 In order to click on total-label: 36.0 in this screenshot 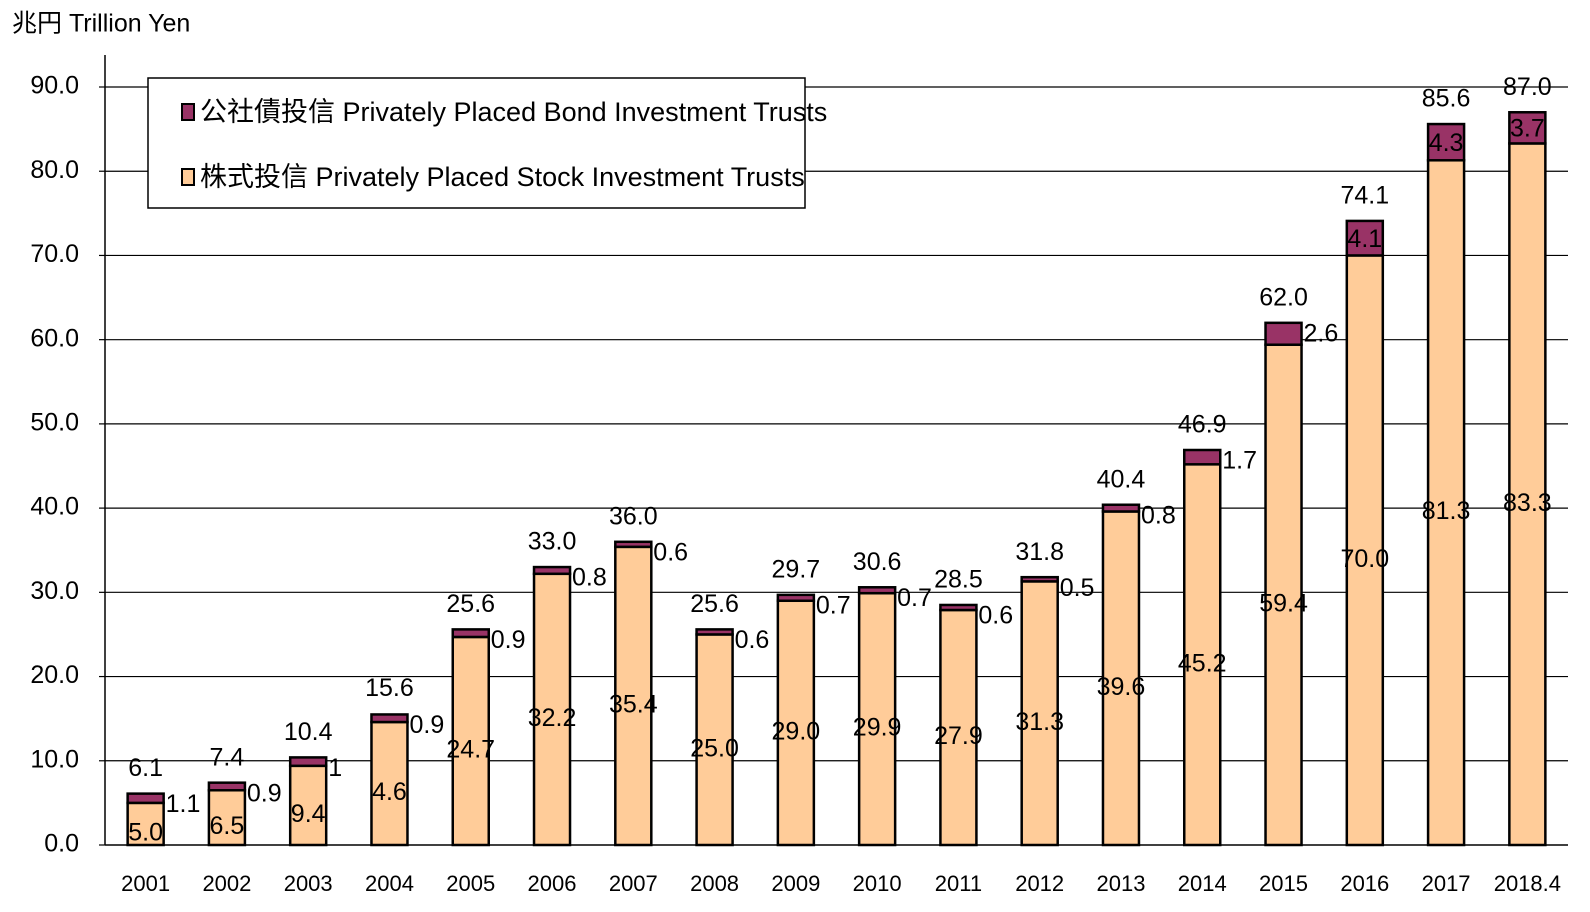, I will do `click(633, 516)`.